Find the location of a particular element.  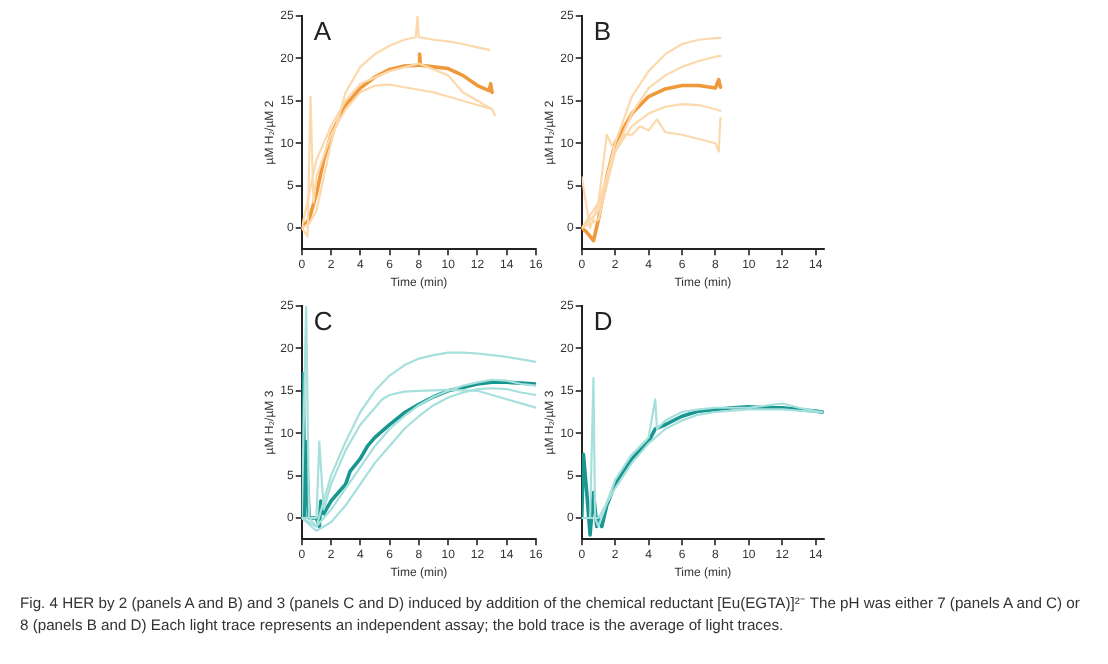

chart-title: D is located at coordinates (603, 321).